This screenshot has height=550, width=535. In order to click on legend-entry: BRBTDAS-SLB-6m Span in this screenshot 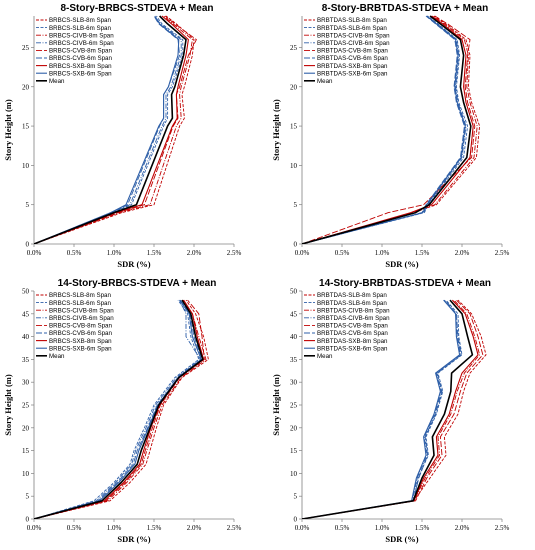, I will do `click(352, 28)`.